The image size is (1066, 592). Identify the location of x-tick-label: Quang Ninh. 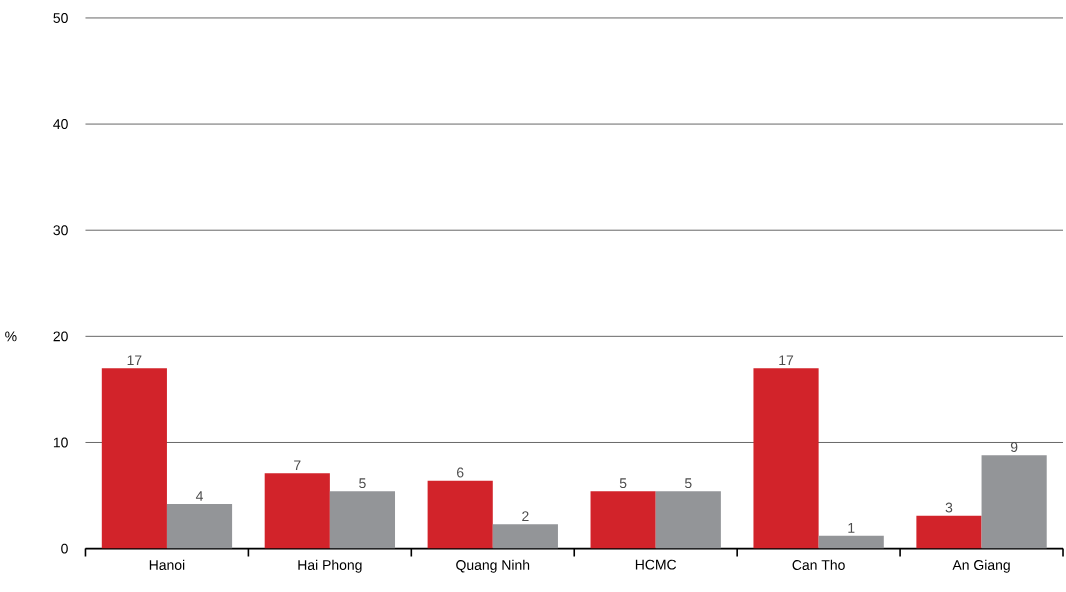
(493, 566).